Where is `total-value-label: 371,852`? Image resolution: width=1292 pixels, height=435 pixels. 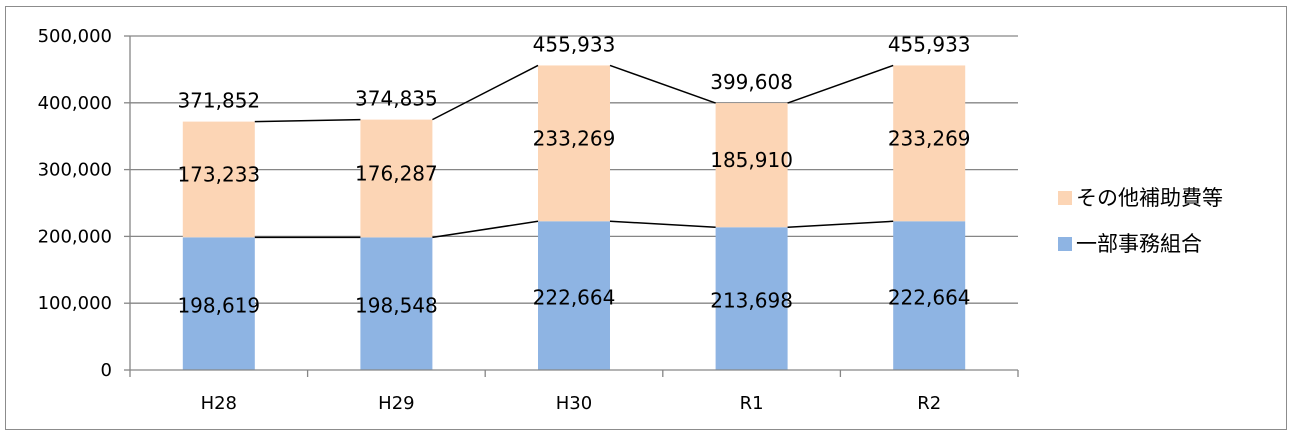 total-value-label: 371,852 is located at coordinates (218, 101).